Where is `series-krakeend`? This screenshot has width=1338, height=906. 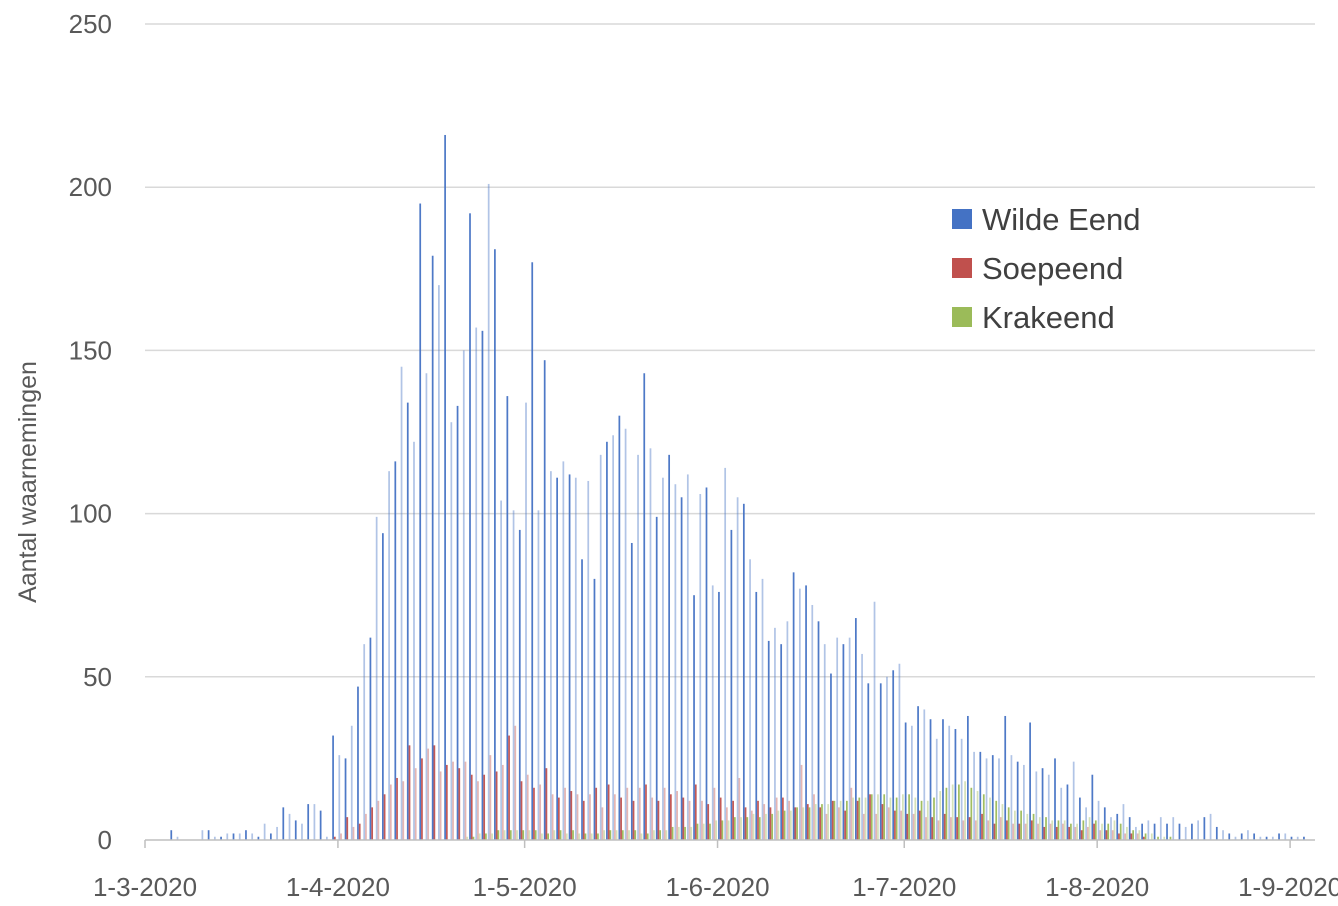 series-krakeend is located at coordinates (819, 810).